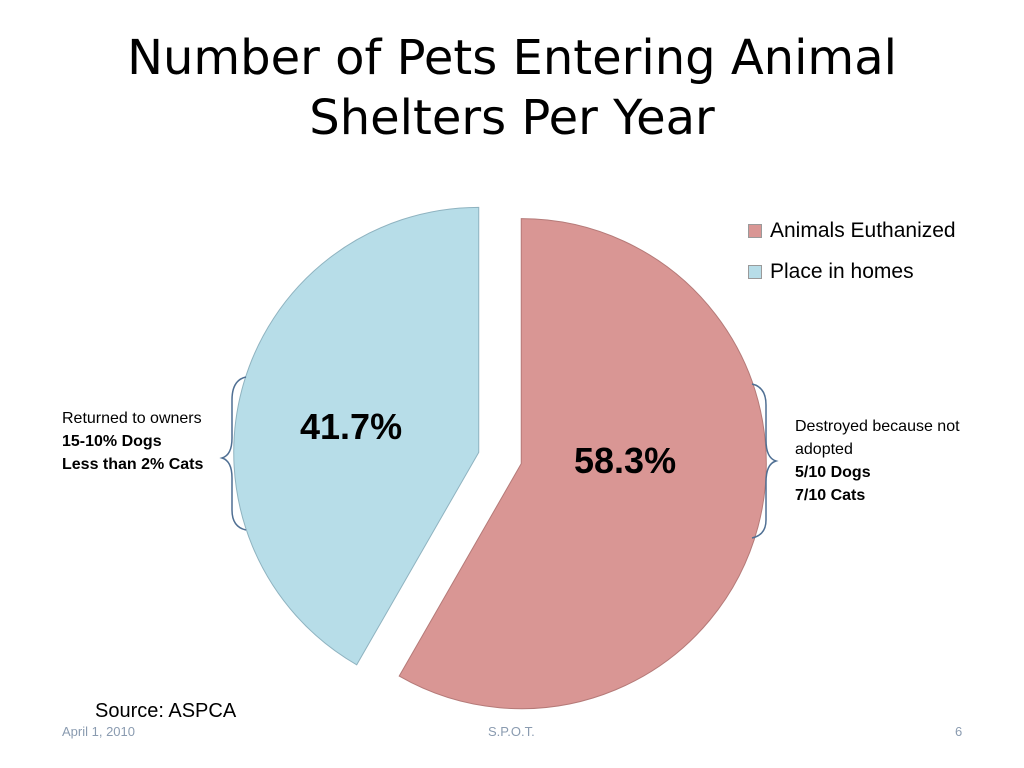 This screenshot has height=768, width=1024. What do you see at coordinates (132, 418) in the screenshot?
I see `left-annotation-line-1: Returned to owners` at bounding box center [132, 418].